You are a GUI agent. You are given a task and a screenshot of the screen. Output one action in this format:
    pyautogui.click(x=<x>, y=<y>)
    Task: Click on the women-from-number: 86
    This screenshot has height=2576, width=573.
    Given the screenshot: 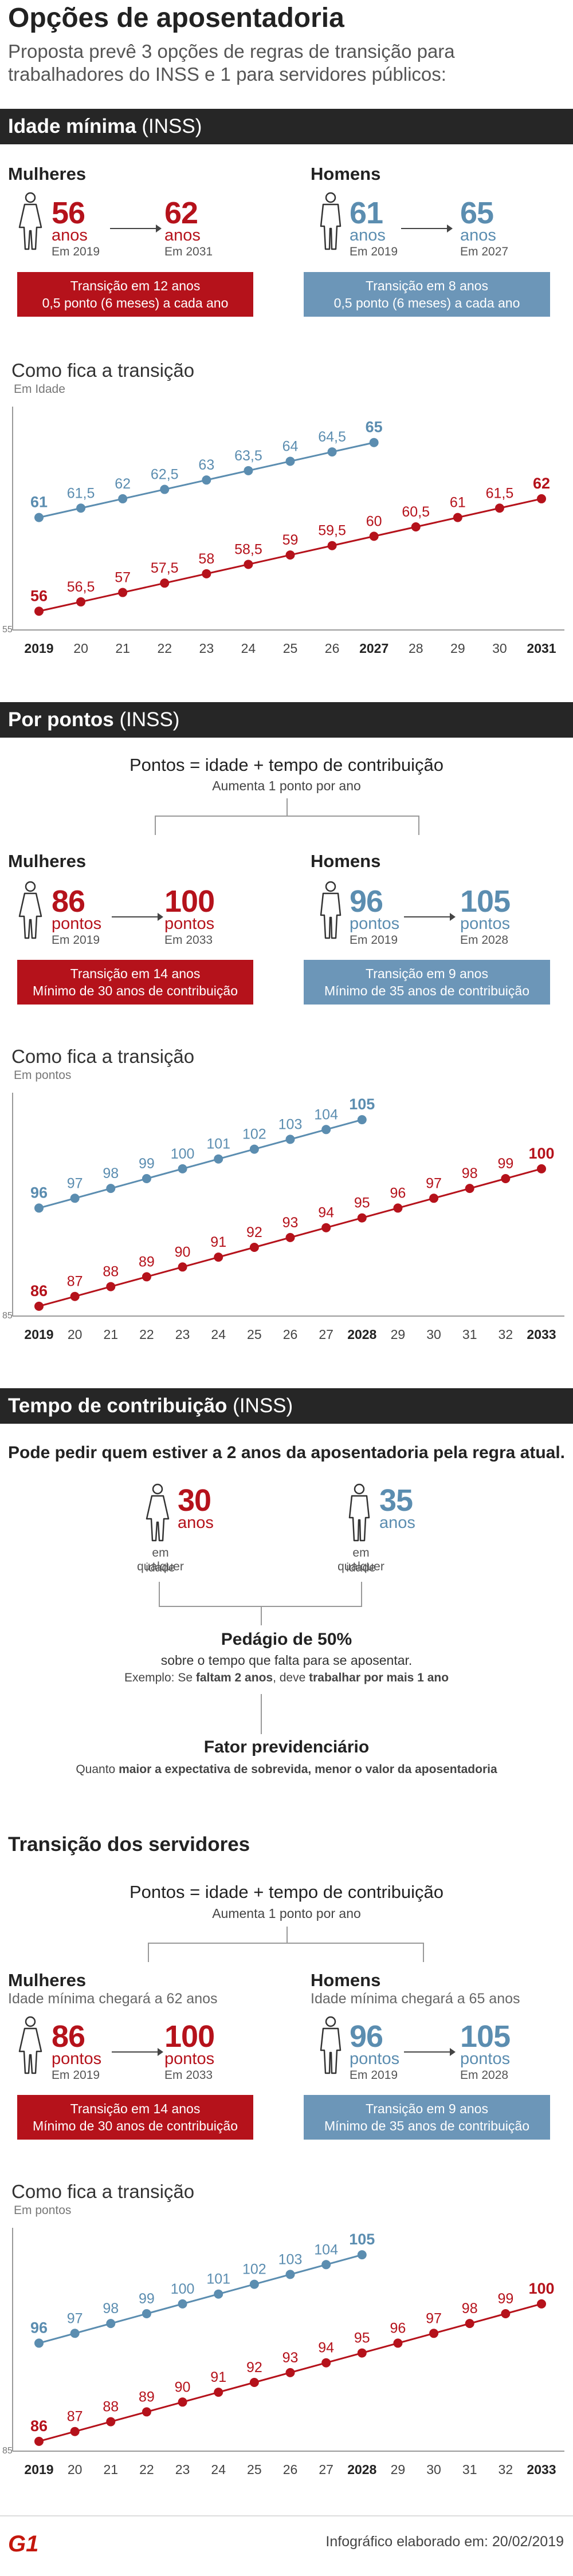 What is the action you would take?
    pyautogui.click(x=68, y=901)
    